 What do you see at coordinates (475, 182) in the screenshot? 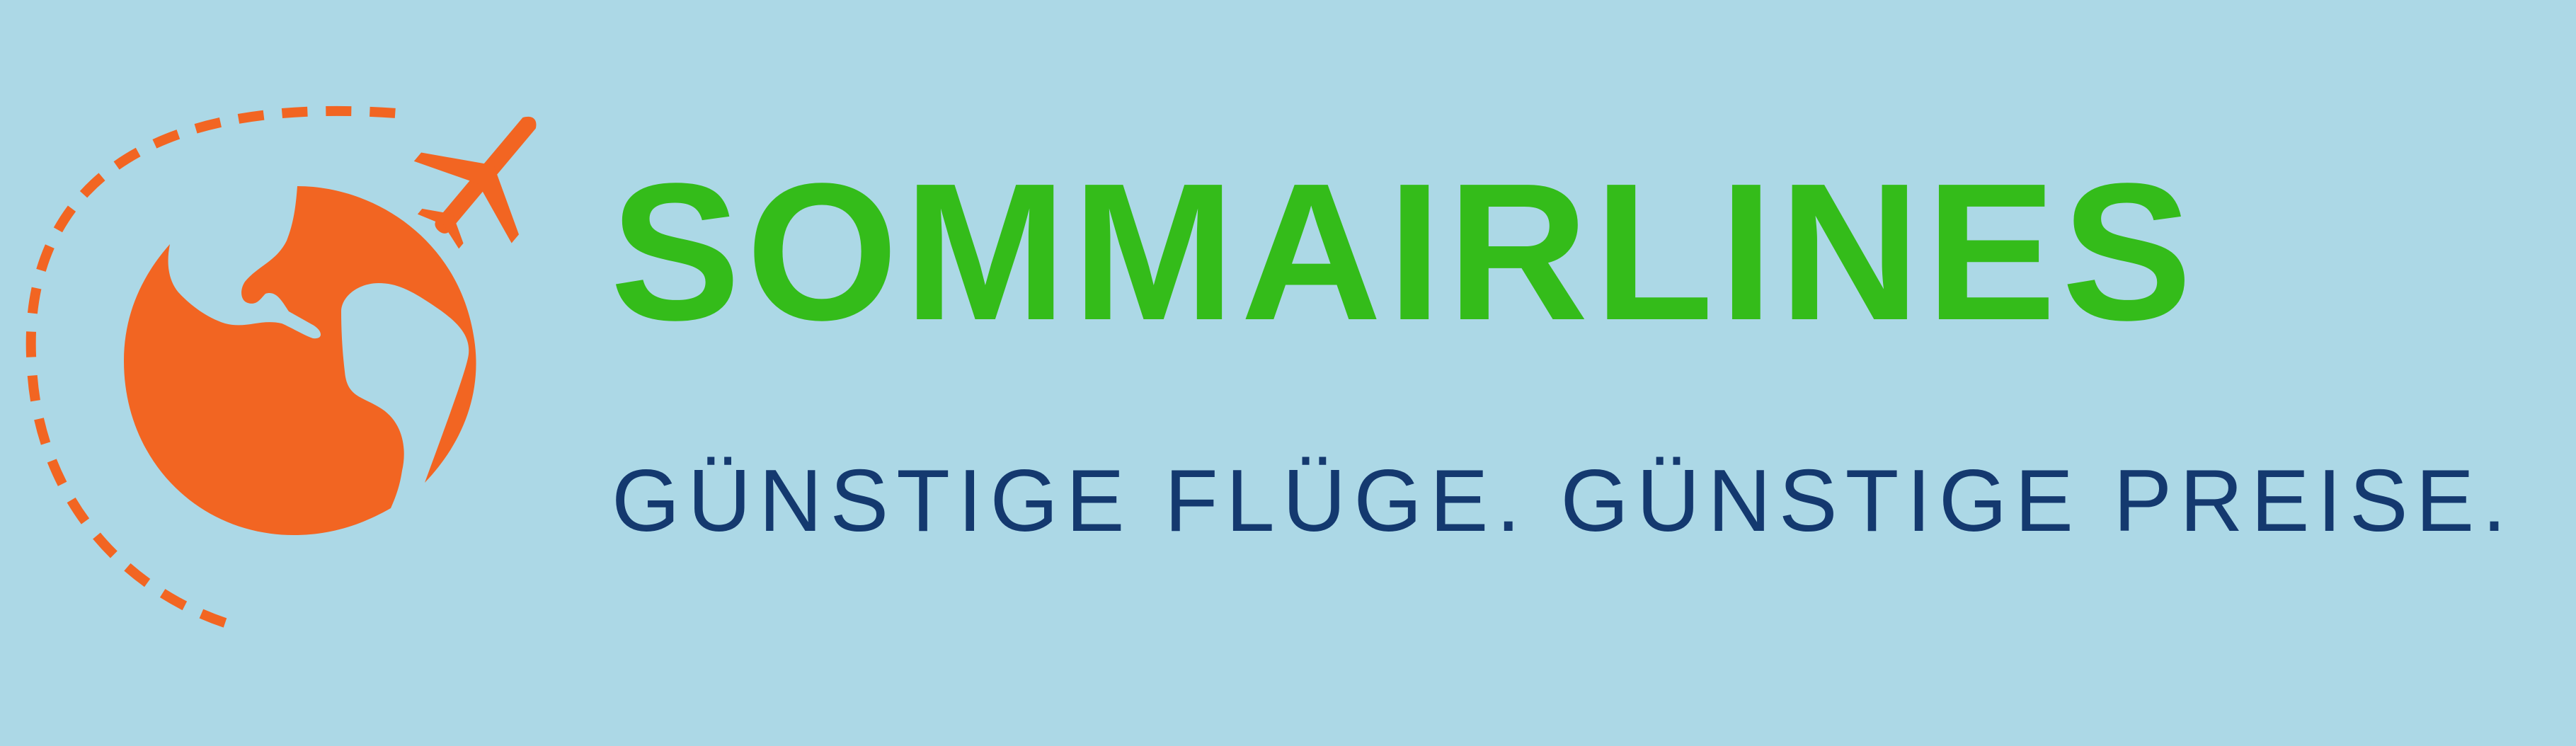
I see `airplane-icon` at bounding box center [475, 182].